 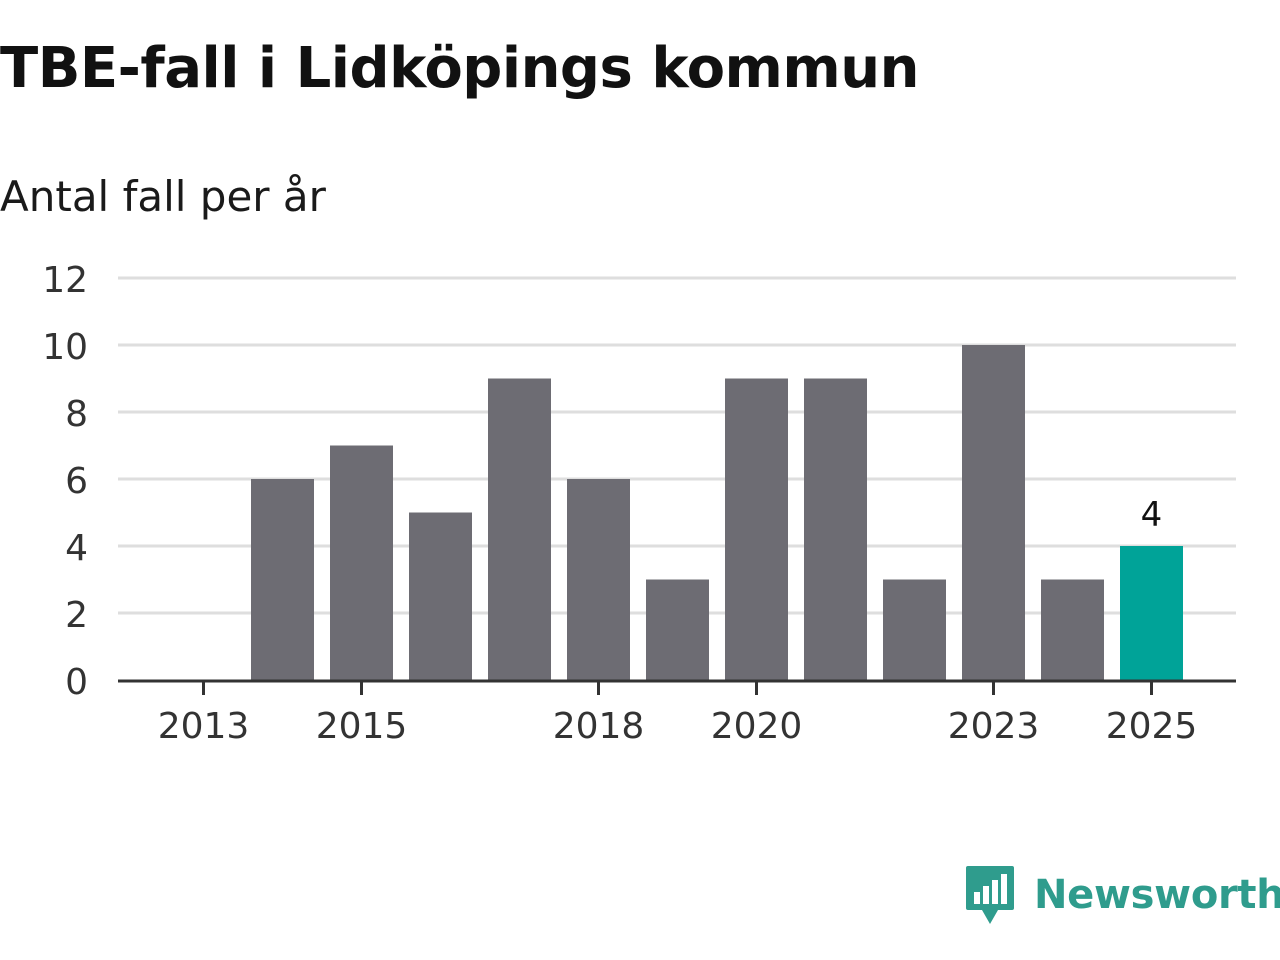 I want to click on y-tick-label: 4, so click(x=76, y=548).